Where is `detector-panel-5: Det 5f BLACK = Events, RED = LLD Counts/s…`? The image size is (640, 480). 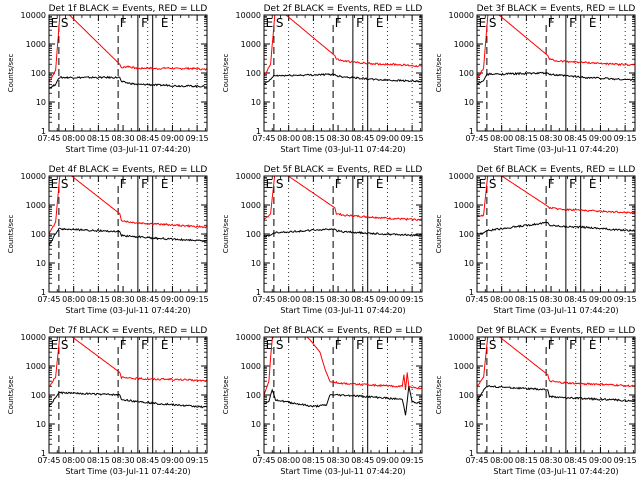
detector-panel-5: Det 5f BLACK = Events, RED = LLD Counts/s… is located at coordinates (323, 240).